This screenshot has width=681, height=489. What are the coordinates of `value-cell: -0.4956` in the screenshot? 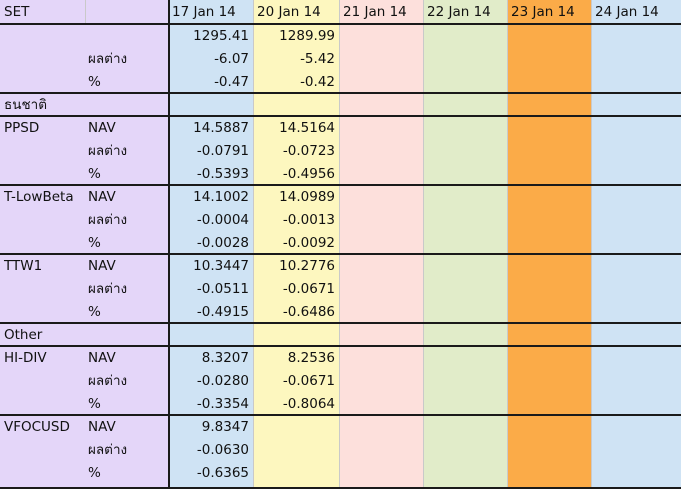 It's located at (308, 174).